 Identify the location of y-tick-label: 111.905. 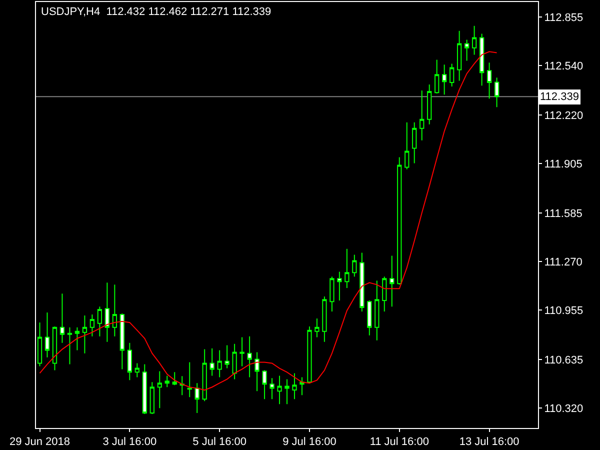
(563, 164).